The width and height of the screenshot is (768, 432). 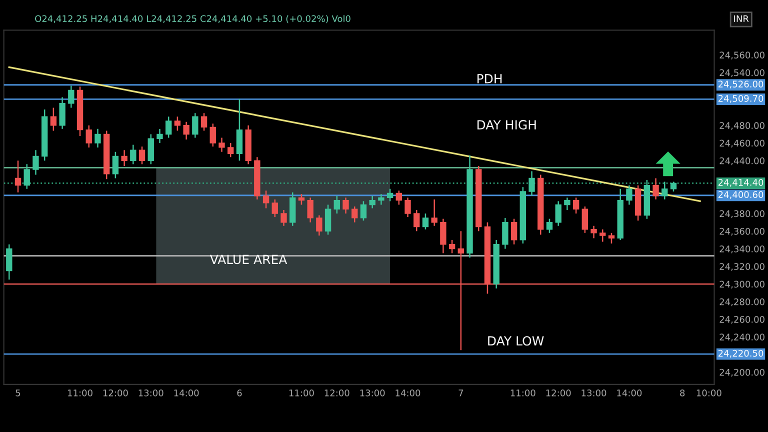 What do you see at coordinates (18, 393) in the screenshot?
I see `x-tick-label: 5` at bounding box center [18, 393].